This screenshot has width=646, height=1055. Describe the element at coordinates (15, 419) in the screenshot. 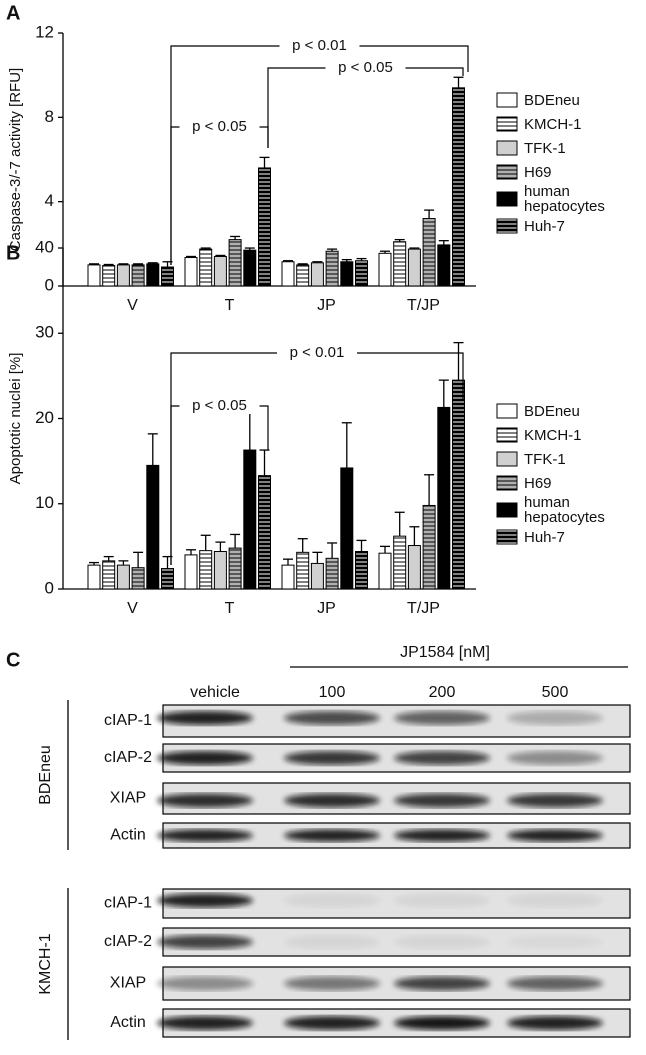

I see `y-axis-title: Apoptotic nuclei [%]` at that location.